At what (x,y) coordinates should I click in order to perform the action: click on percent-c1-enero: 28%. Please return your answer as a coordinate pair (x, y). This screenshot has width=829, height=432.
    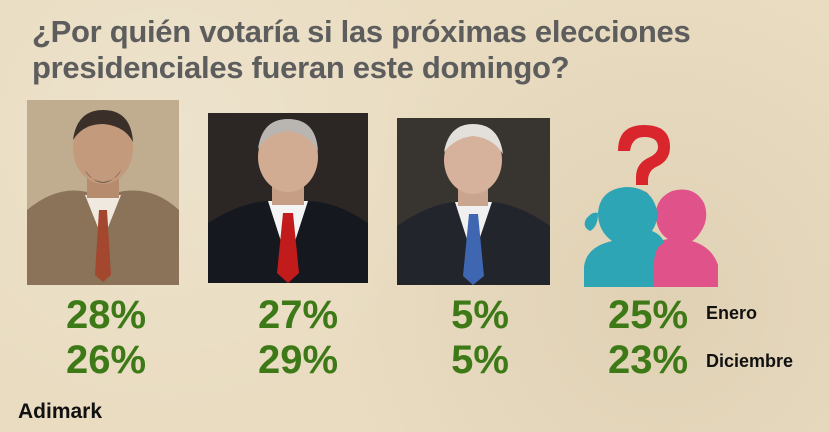
    Looking at the image, I should click on (106, 315).